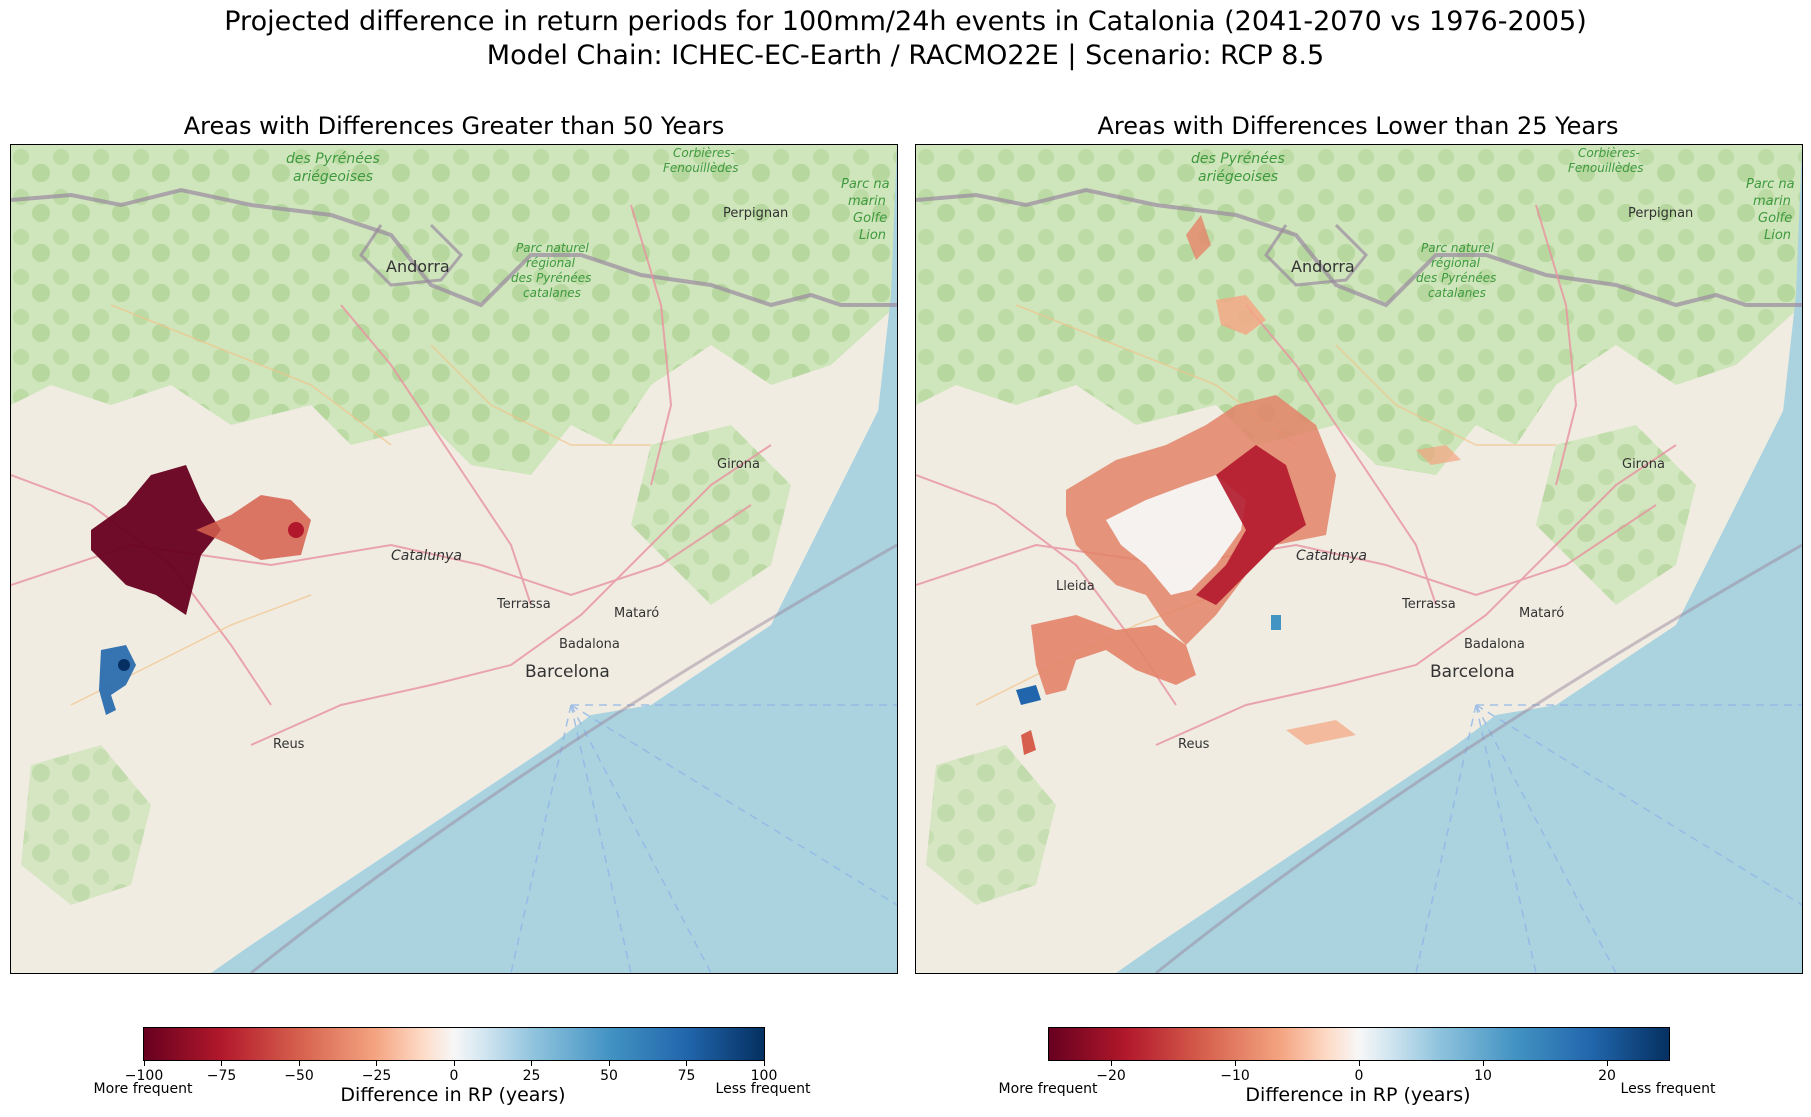 The width and height of the screenshot is (1811, 1117). Describe the element at coordinates (700, 168) in the screenshot. I see `label-park-cor-2: Fenouillèdes` at that location.